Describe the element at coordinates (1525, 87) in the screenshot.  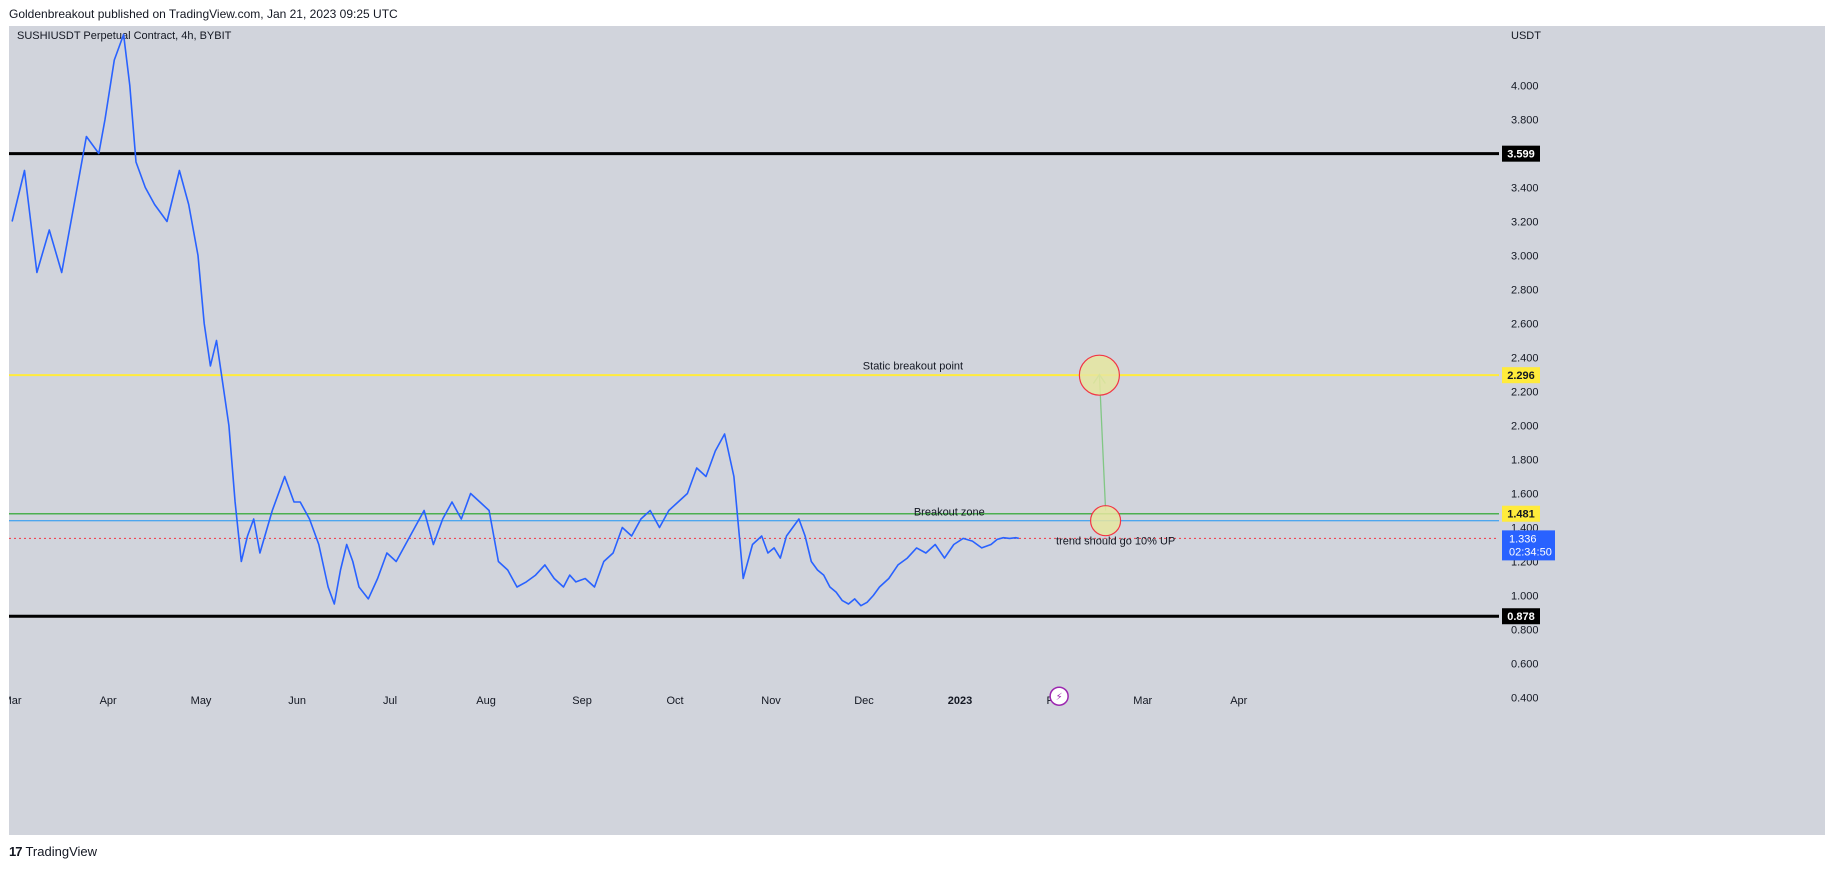
I see `y-tick-label: 4.000` at that location.